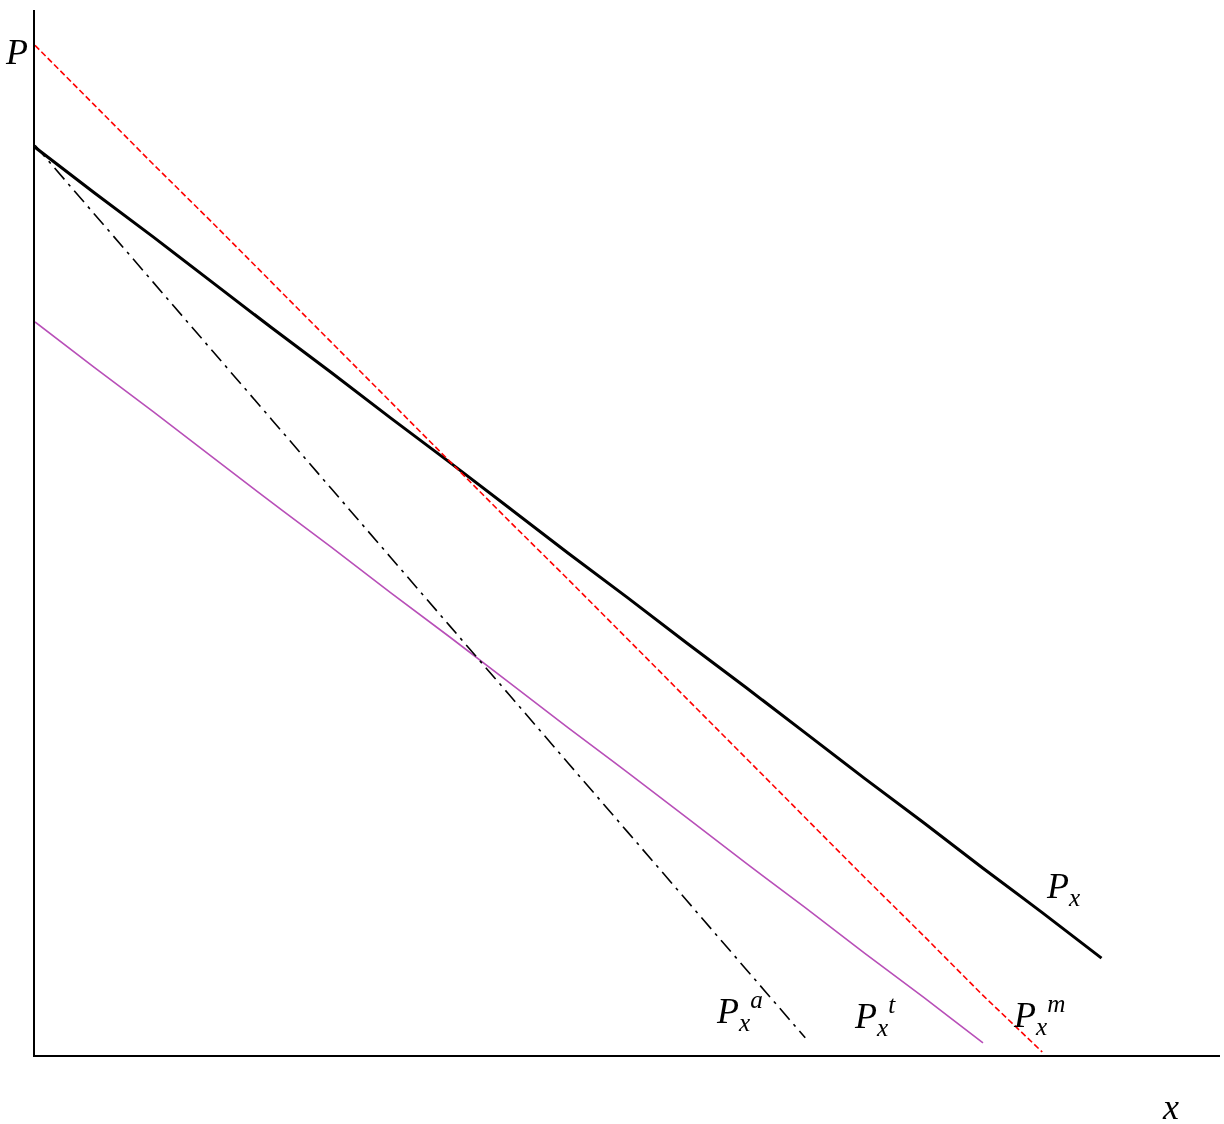 The height and width of the screenshot is (1124, 1224). Describe the element at coordinates (1063, 888) in the screenshot. I see `series-label: P$_{x}$` at that location.